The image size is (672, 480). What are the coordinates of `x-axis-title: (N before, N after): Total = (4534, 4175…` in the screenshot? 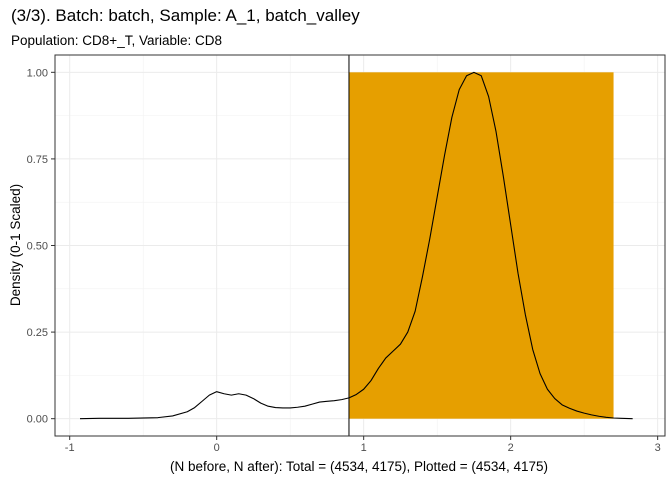 It's located at (359, 466).